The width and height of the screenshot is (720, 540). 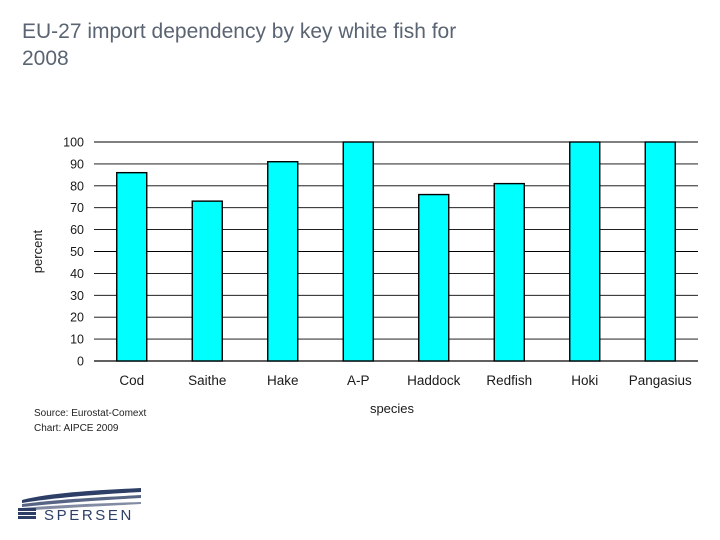 I want to click on x-axis-title: species, so click(x=392, y=408).